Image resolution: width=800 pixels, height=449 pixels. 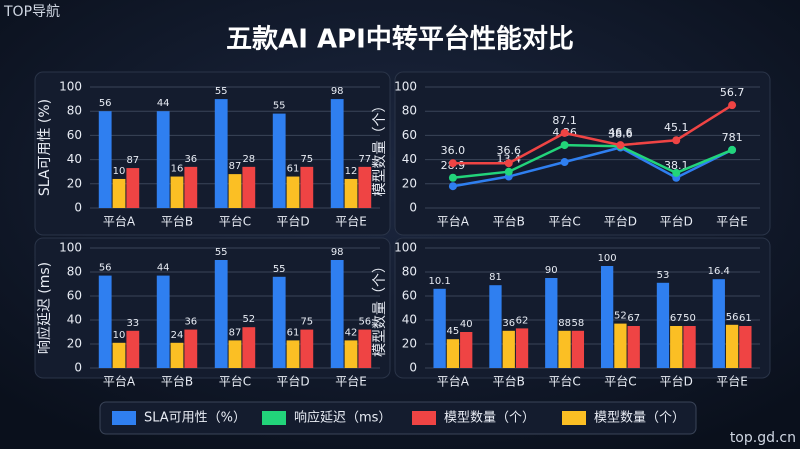 What do you see at coordinates (689, 318) in the screenshot?
I see `bar-annotation: 50` at bounding box center [689, 318].